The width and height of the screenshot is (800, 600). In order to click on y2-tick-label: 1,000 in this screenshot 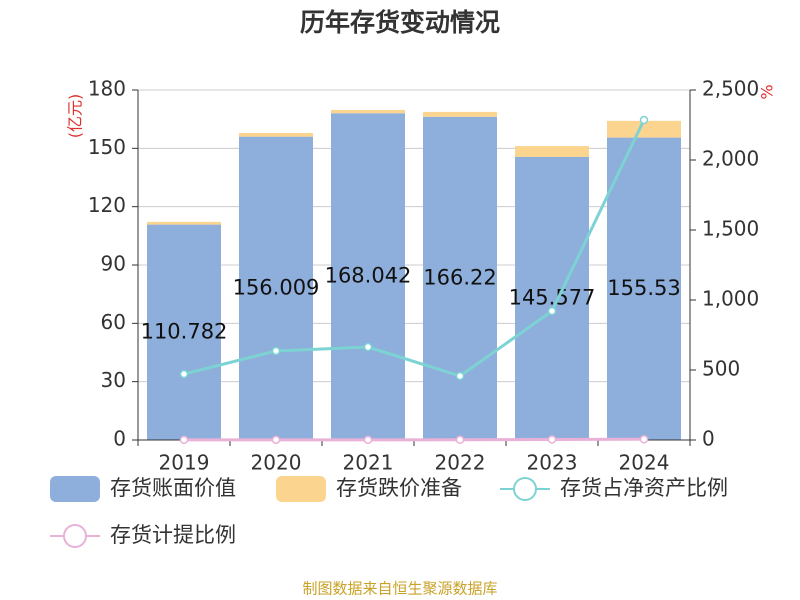, I will do `click(730, 299)`.